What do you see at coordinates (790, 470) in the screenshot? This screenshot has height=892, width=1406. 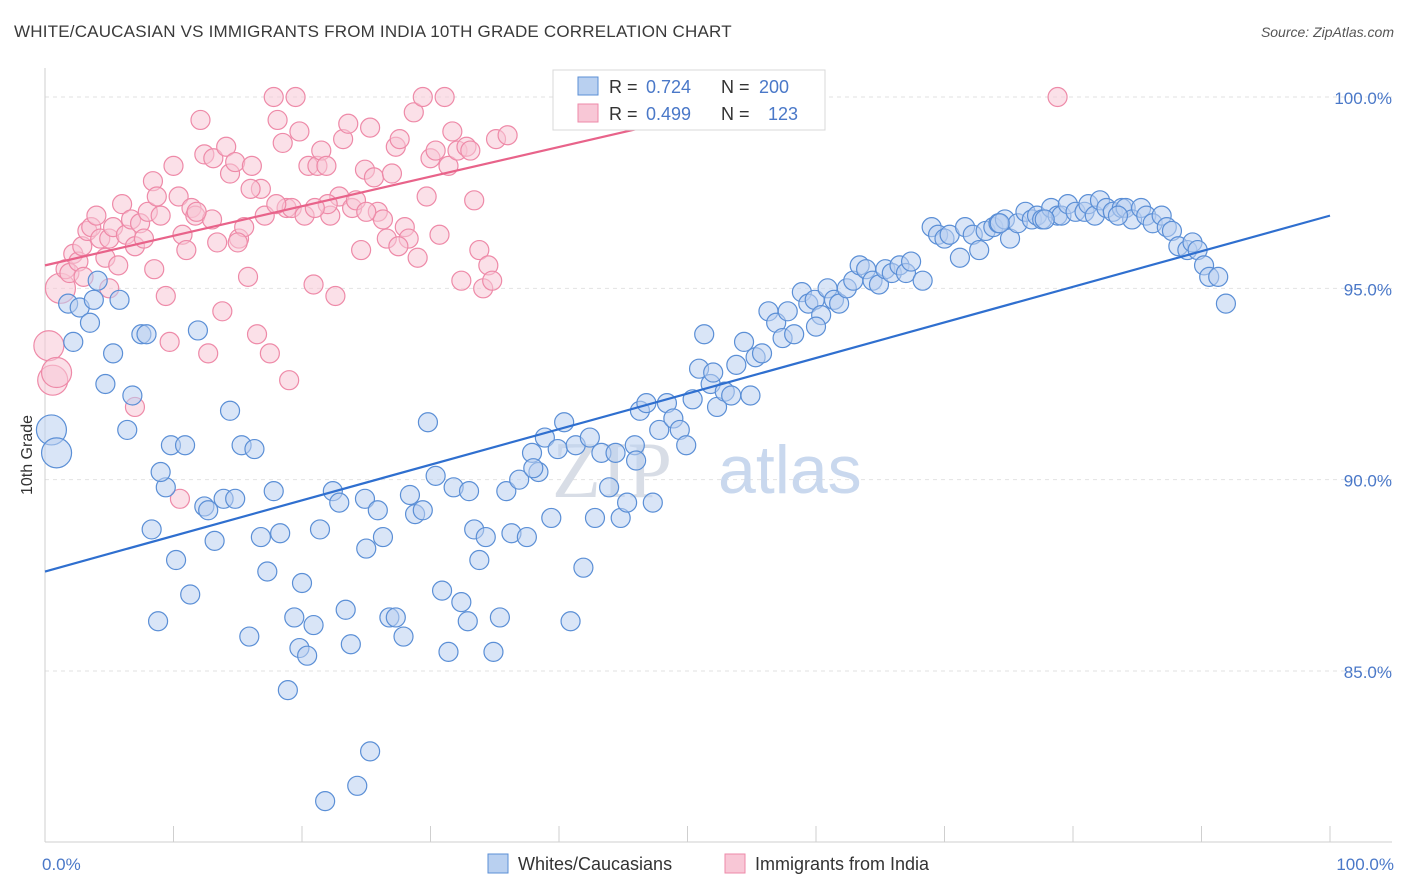 I see `watermark-atlas: atlas` at bounding box center [790, 470].